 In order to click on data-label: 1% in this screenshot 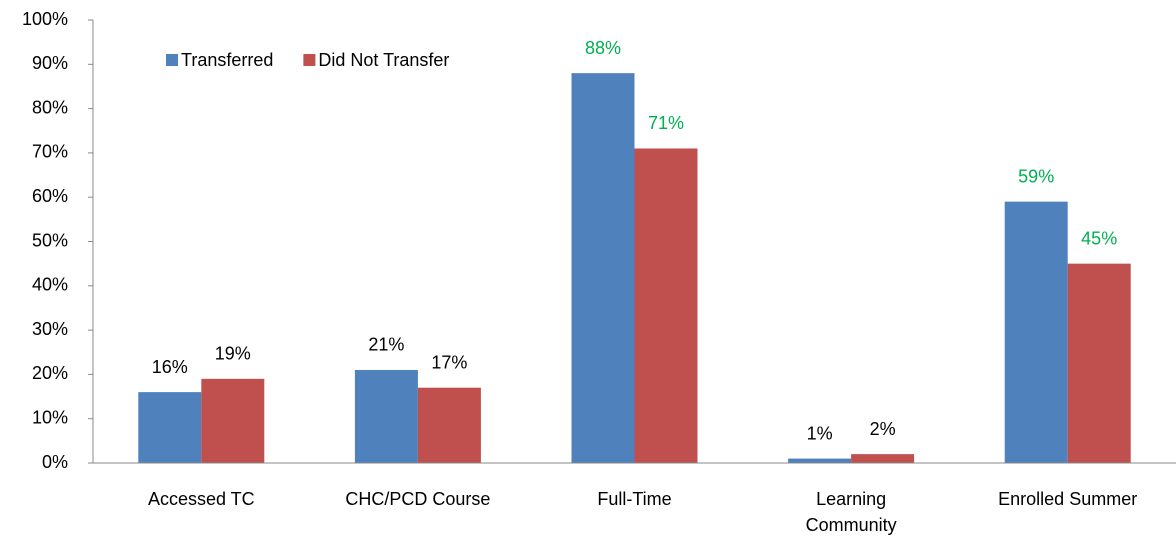, I will do `click(820, 433)`.